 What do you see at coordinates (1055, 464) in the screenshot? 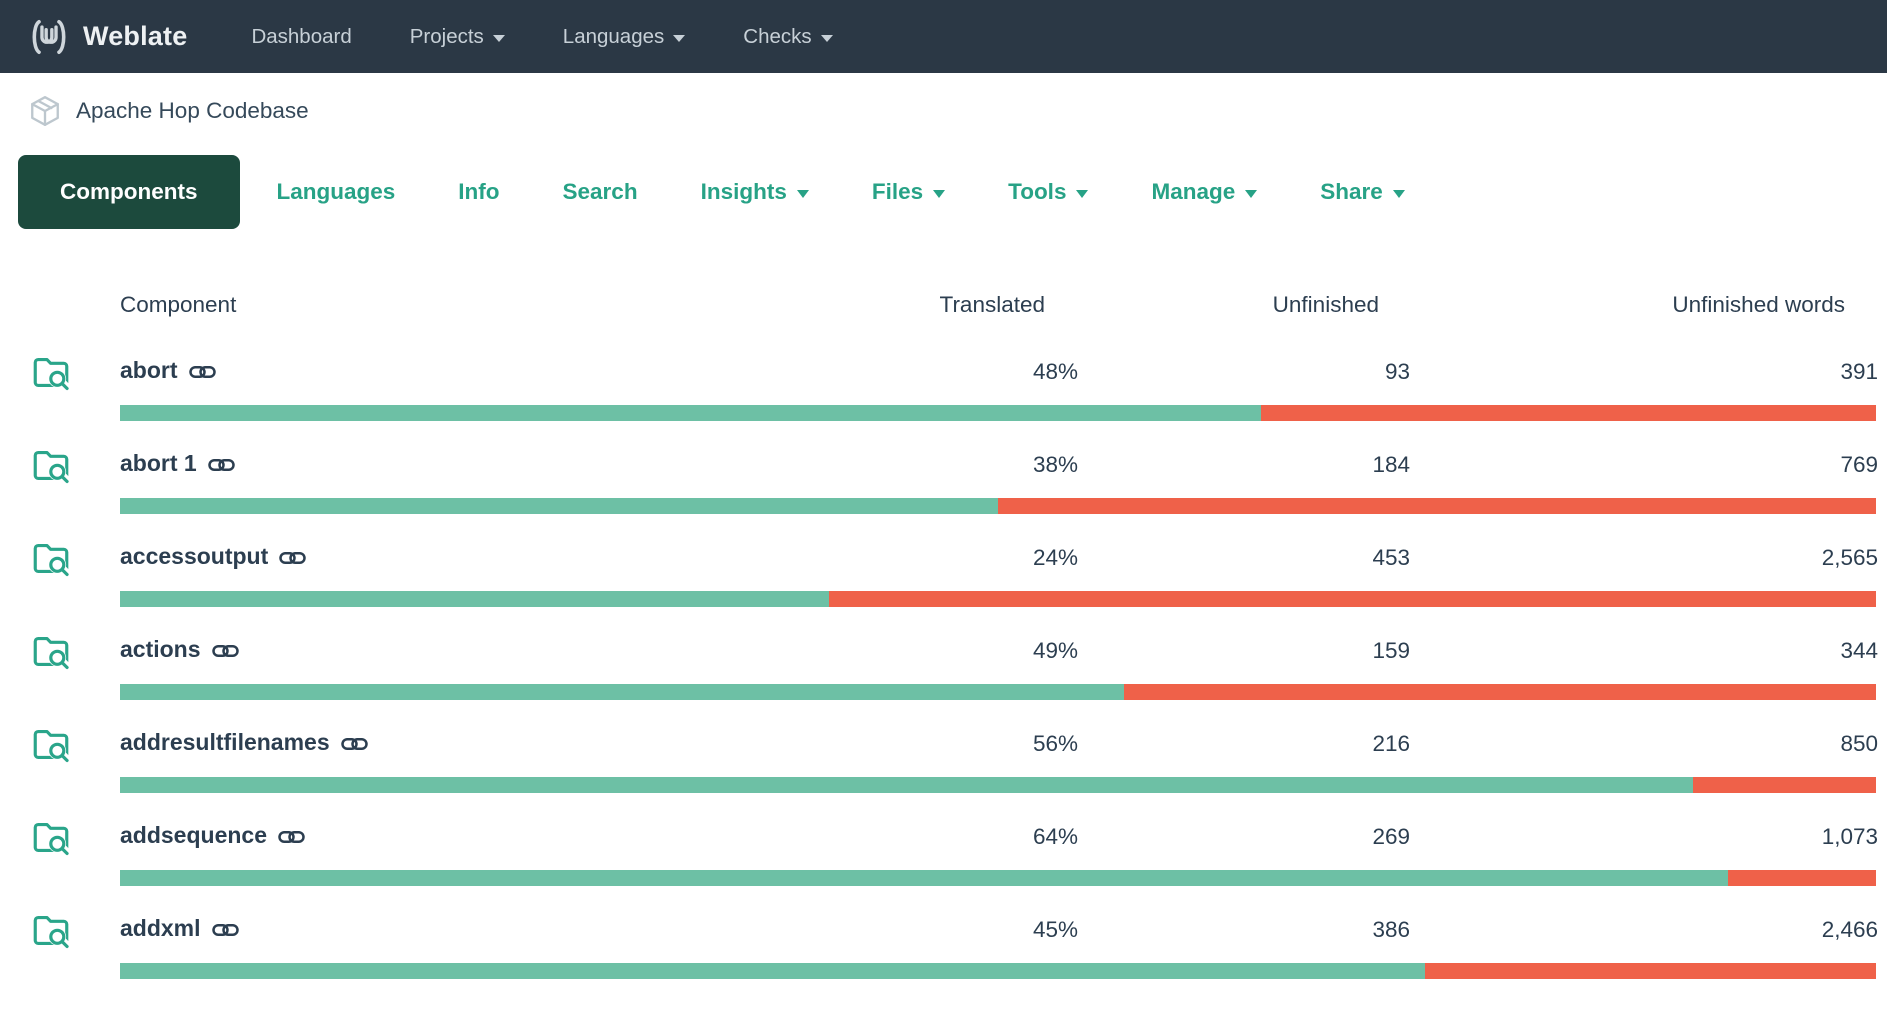
I see `translated-percent-cell: 38%` at bounding box center [1055, 464].